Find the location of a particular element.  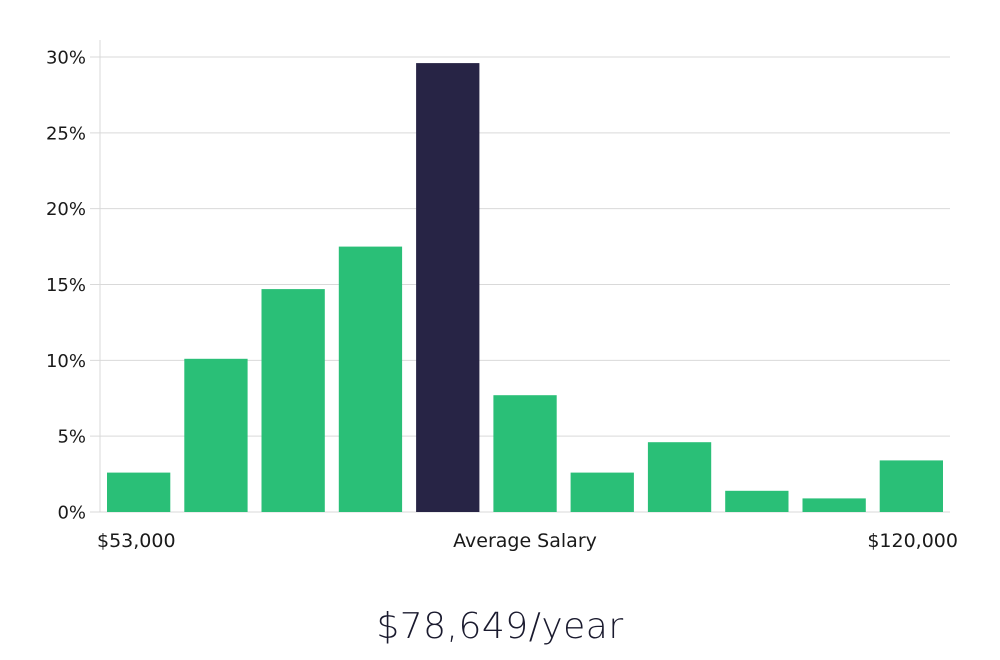

y-tick-label: 15% is located at coordinates (66, 285).